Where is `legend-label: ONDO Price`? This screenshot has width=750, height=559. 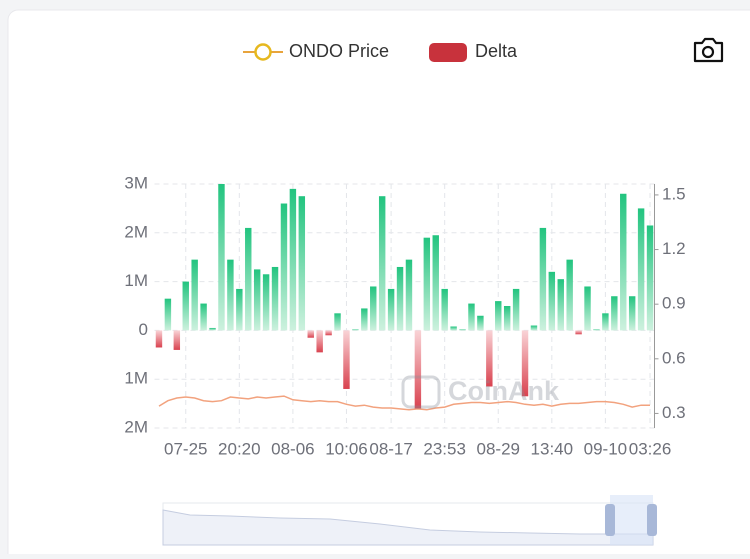
legend-label: ONDO Price is located at coordinates (339, 51).